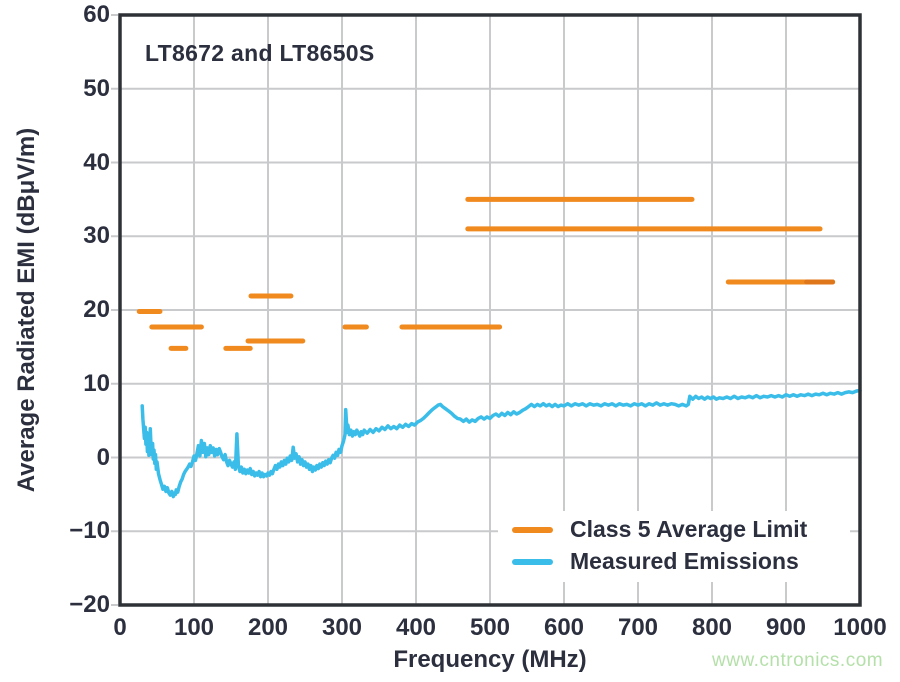 Image resolution: width=900 pixels, height=682 pixels. I want to click on legend-label-measured-emissions: Measured Emissions, so click(684, 561).